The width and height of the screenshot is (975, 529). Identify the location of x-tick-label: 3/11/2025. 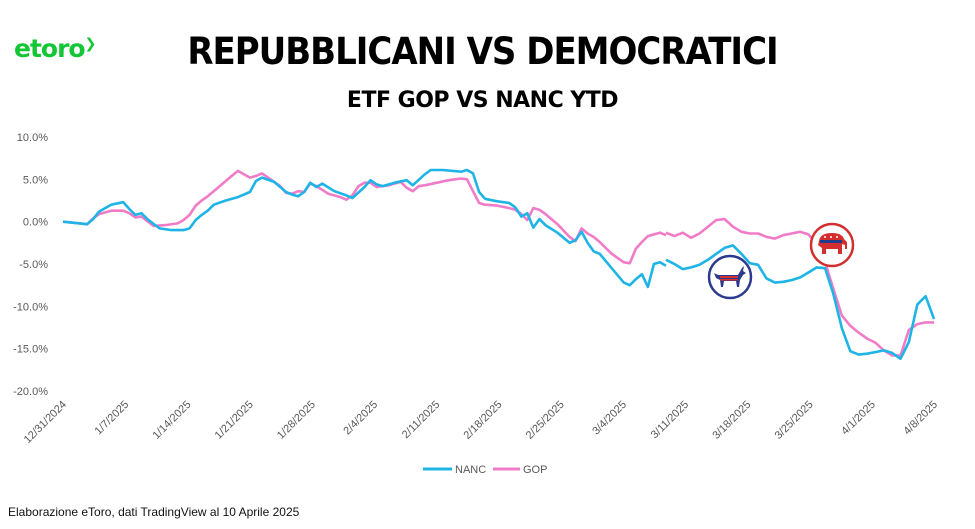
(670, 420).